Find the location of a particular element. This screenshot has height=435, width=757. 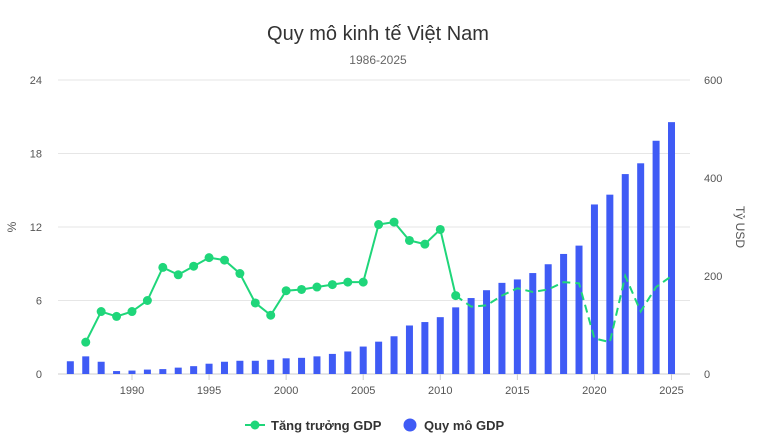

left-axis-title: % is located at coordinates (12, 226).